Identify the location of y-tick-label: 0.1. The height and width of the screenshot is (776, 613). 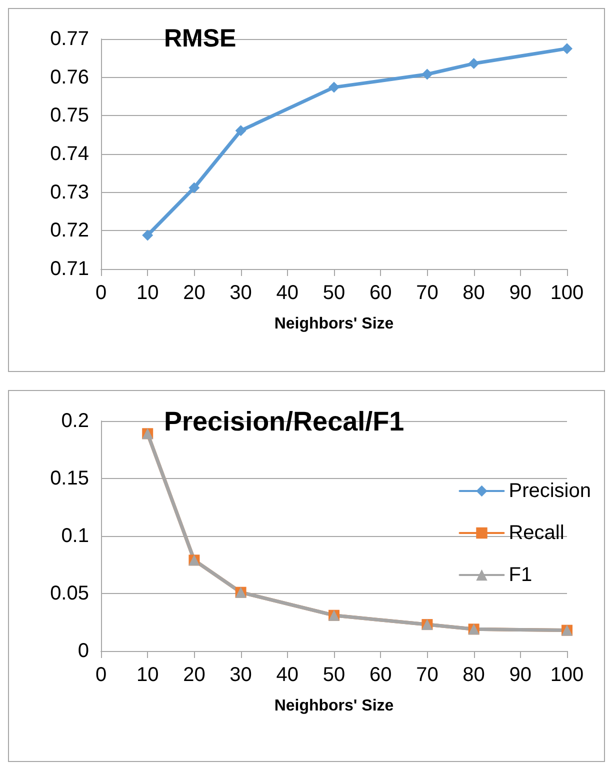
(75, 536).